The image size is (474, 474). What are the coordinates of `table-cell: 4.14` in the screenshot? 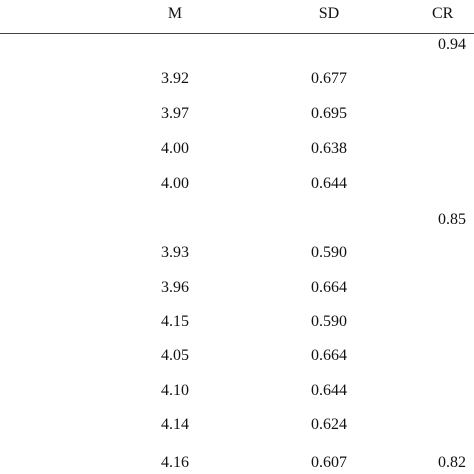 It's located at (175, 424).